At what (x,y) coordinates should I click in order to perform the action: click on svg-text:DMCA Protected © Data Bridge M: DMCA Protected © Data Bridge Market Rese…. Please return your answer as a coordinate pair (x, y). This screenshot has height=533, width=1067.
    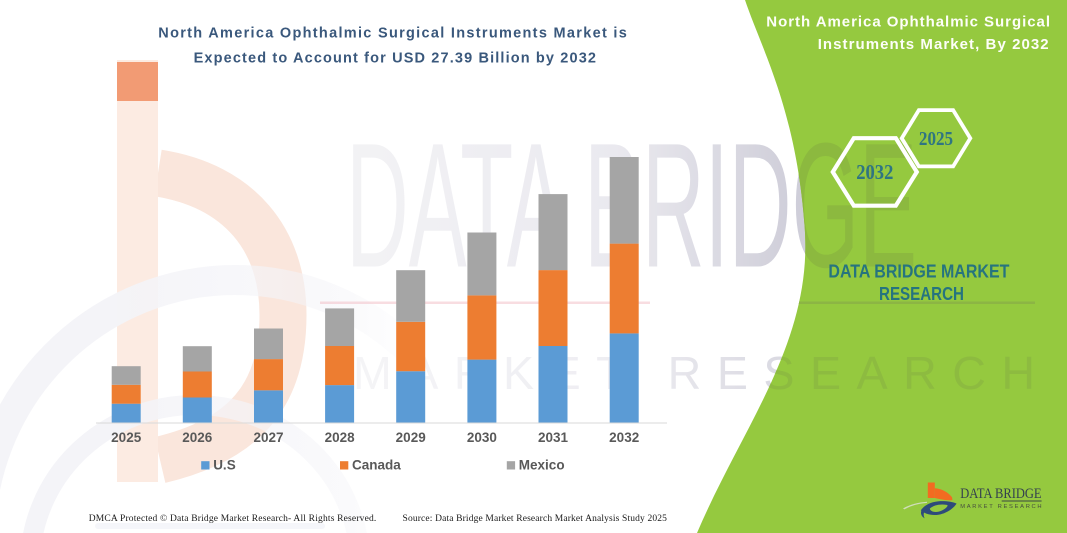
    Looking at the image, I should click on (233, 518).